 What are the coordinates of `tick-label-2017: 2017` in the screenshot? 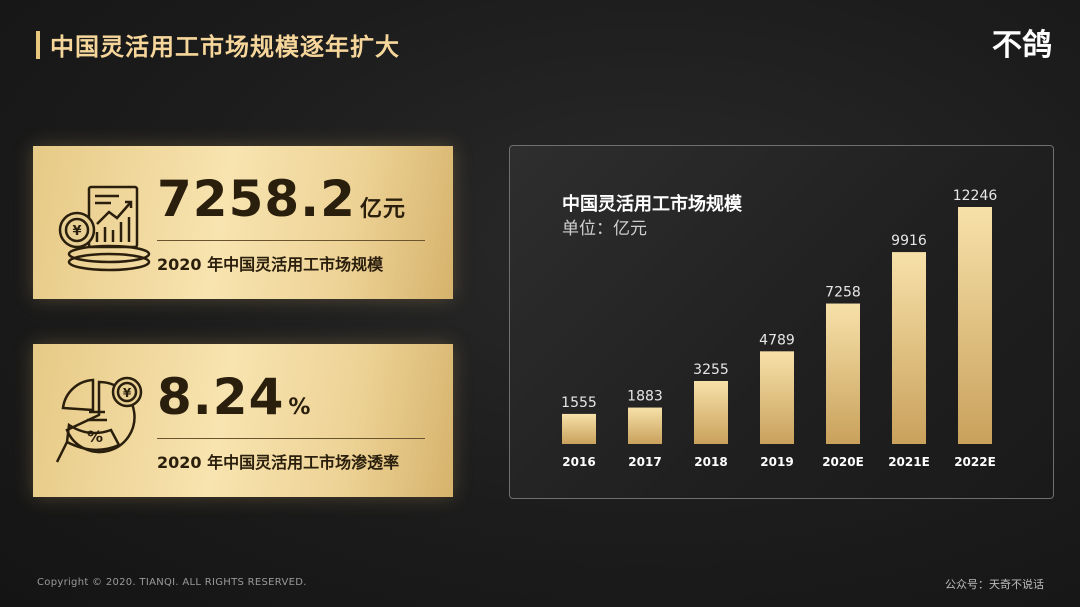 It's located at (644, 462).